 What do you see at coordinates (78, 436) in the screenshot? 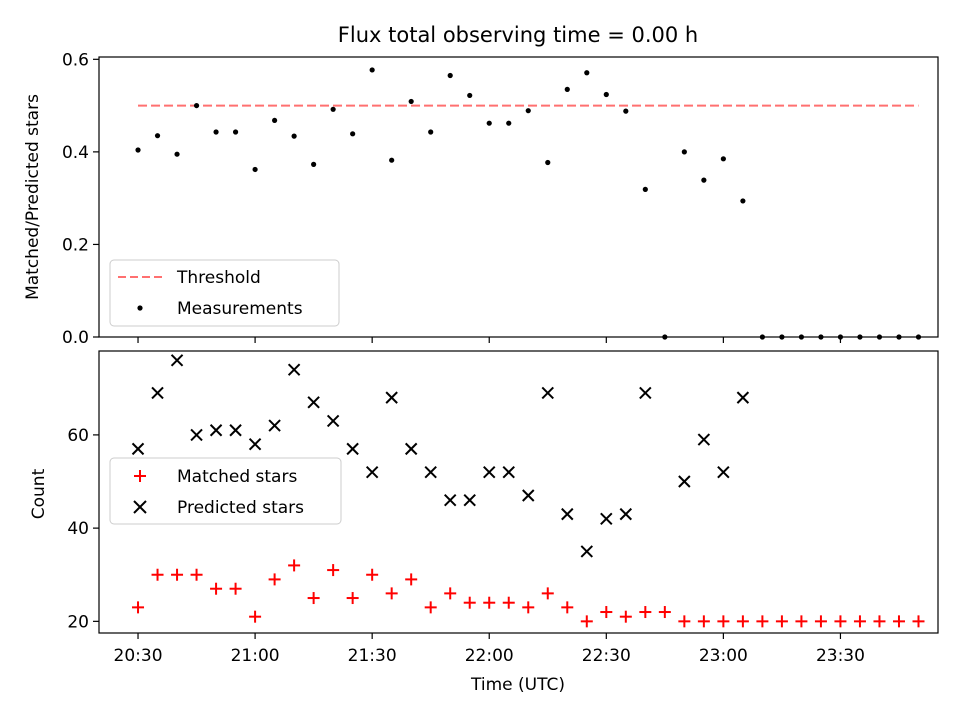
I see `count-y-tick-label: 60` at bounding box center [78, 436].